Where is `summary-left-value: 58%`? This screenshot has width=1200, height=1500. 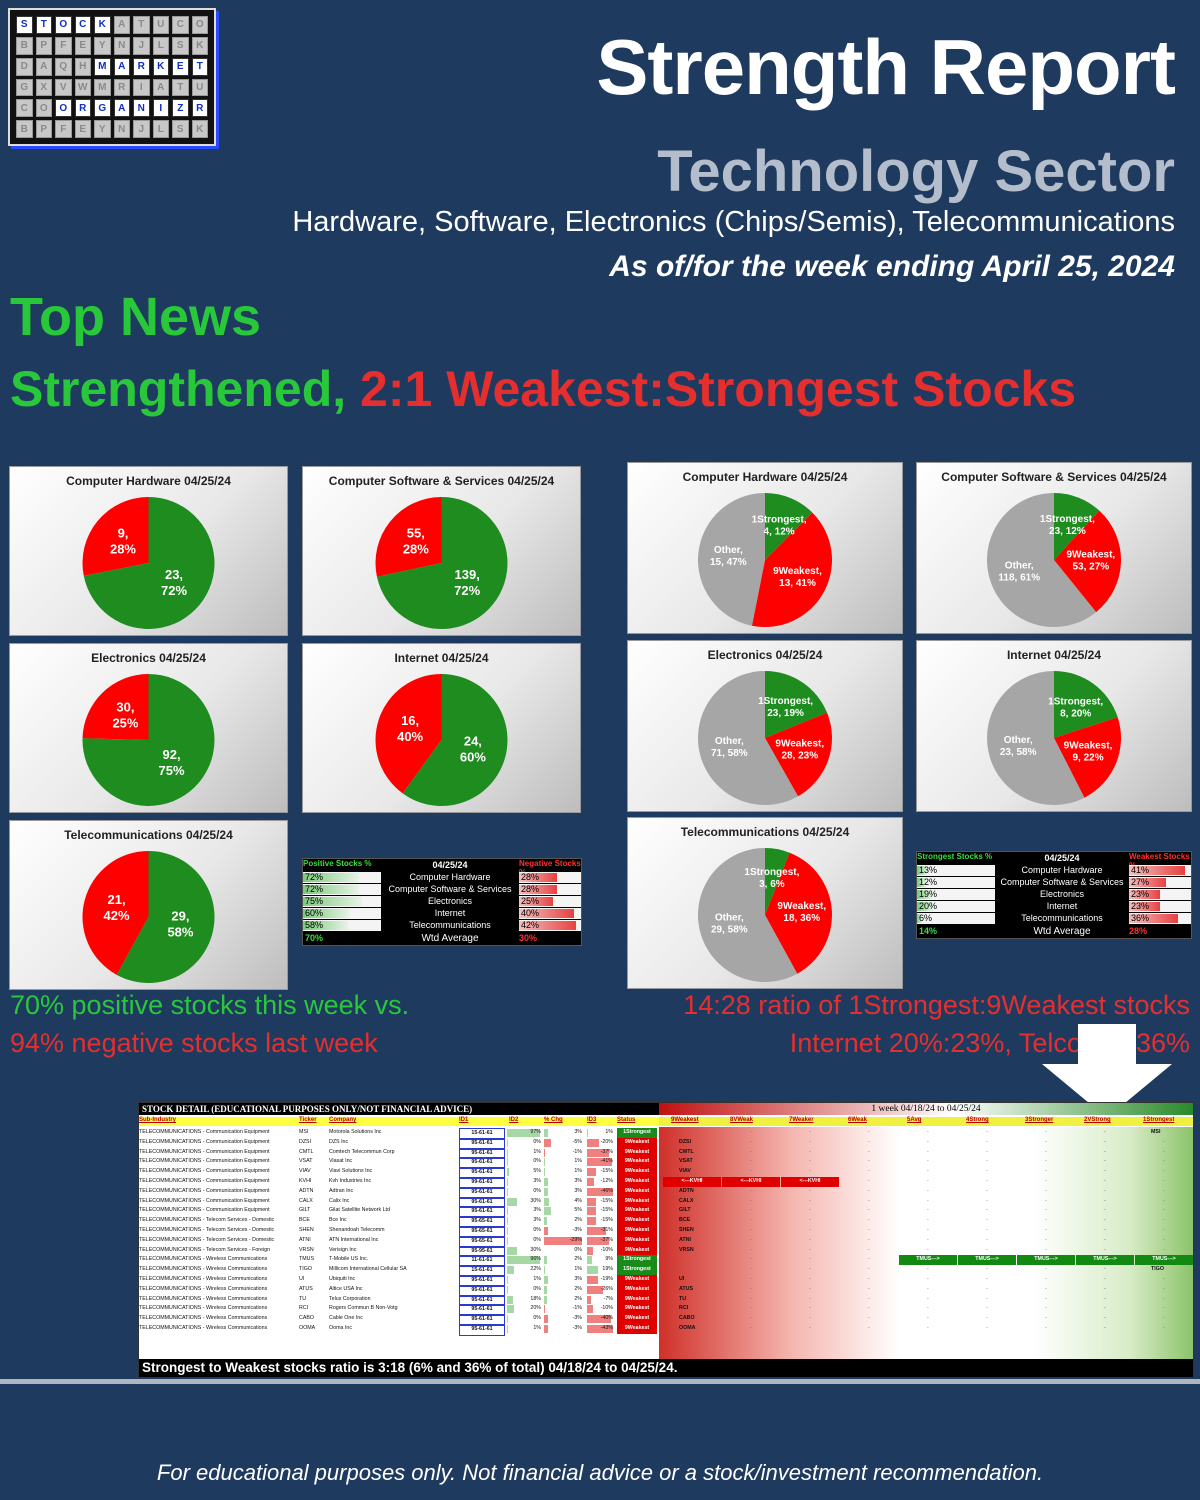
summary-left-value: 58% is located at coordinates (314, 924).